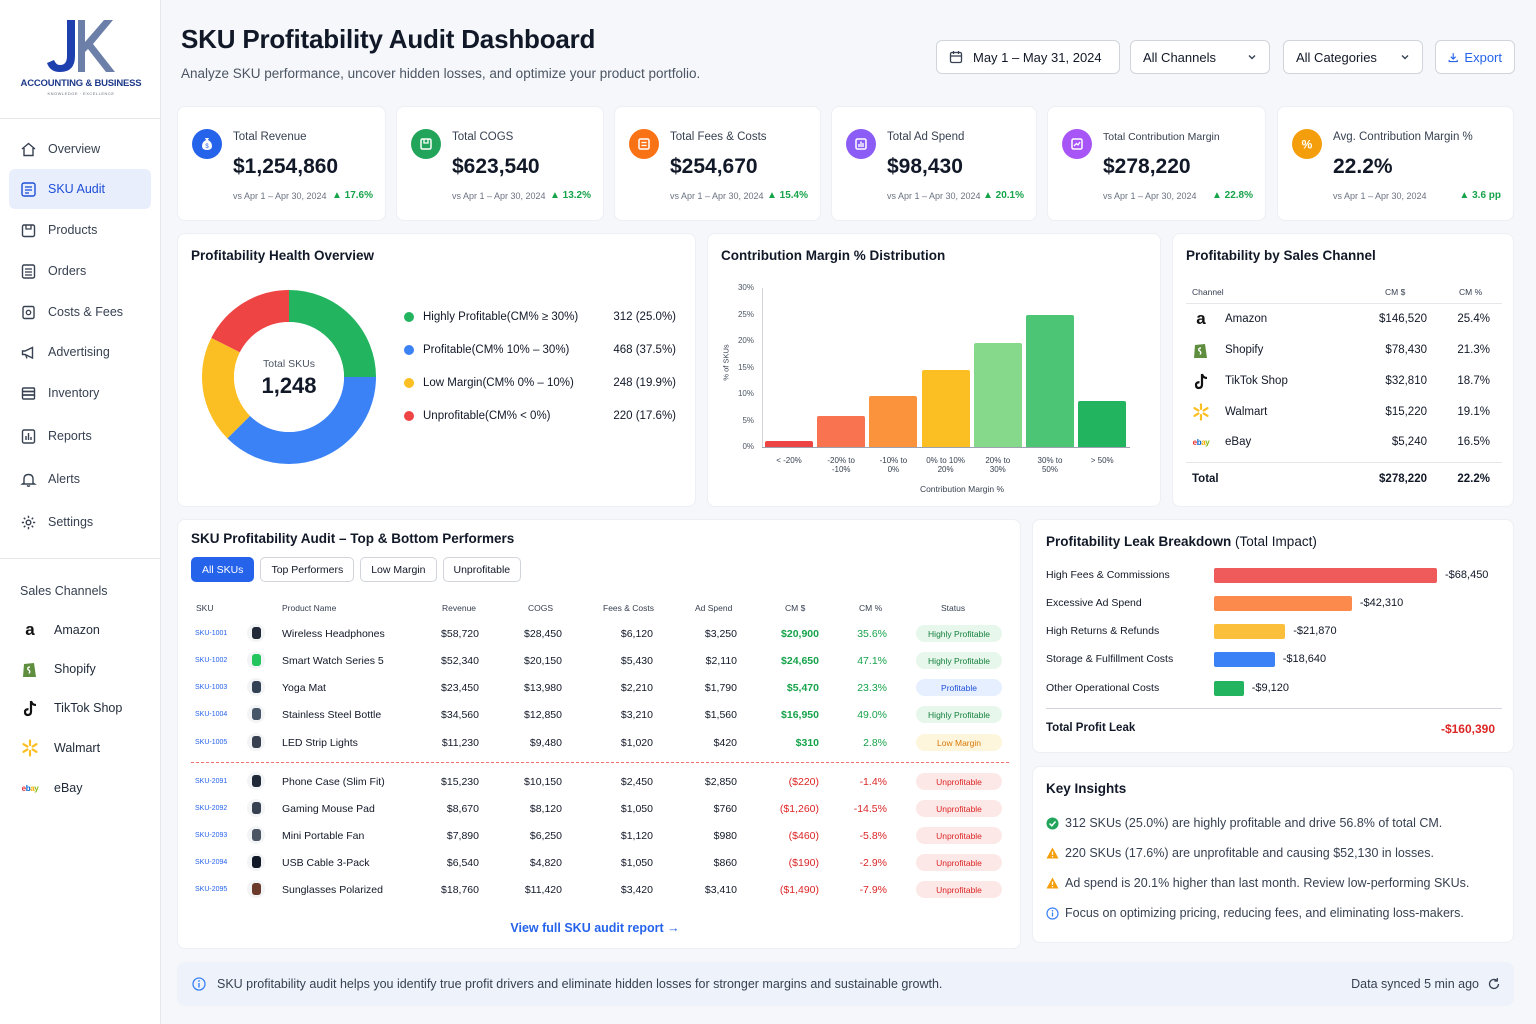  I want to click on sidebar-item-costs-fees: Costs & Fees, so click(80, 312).